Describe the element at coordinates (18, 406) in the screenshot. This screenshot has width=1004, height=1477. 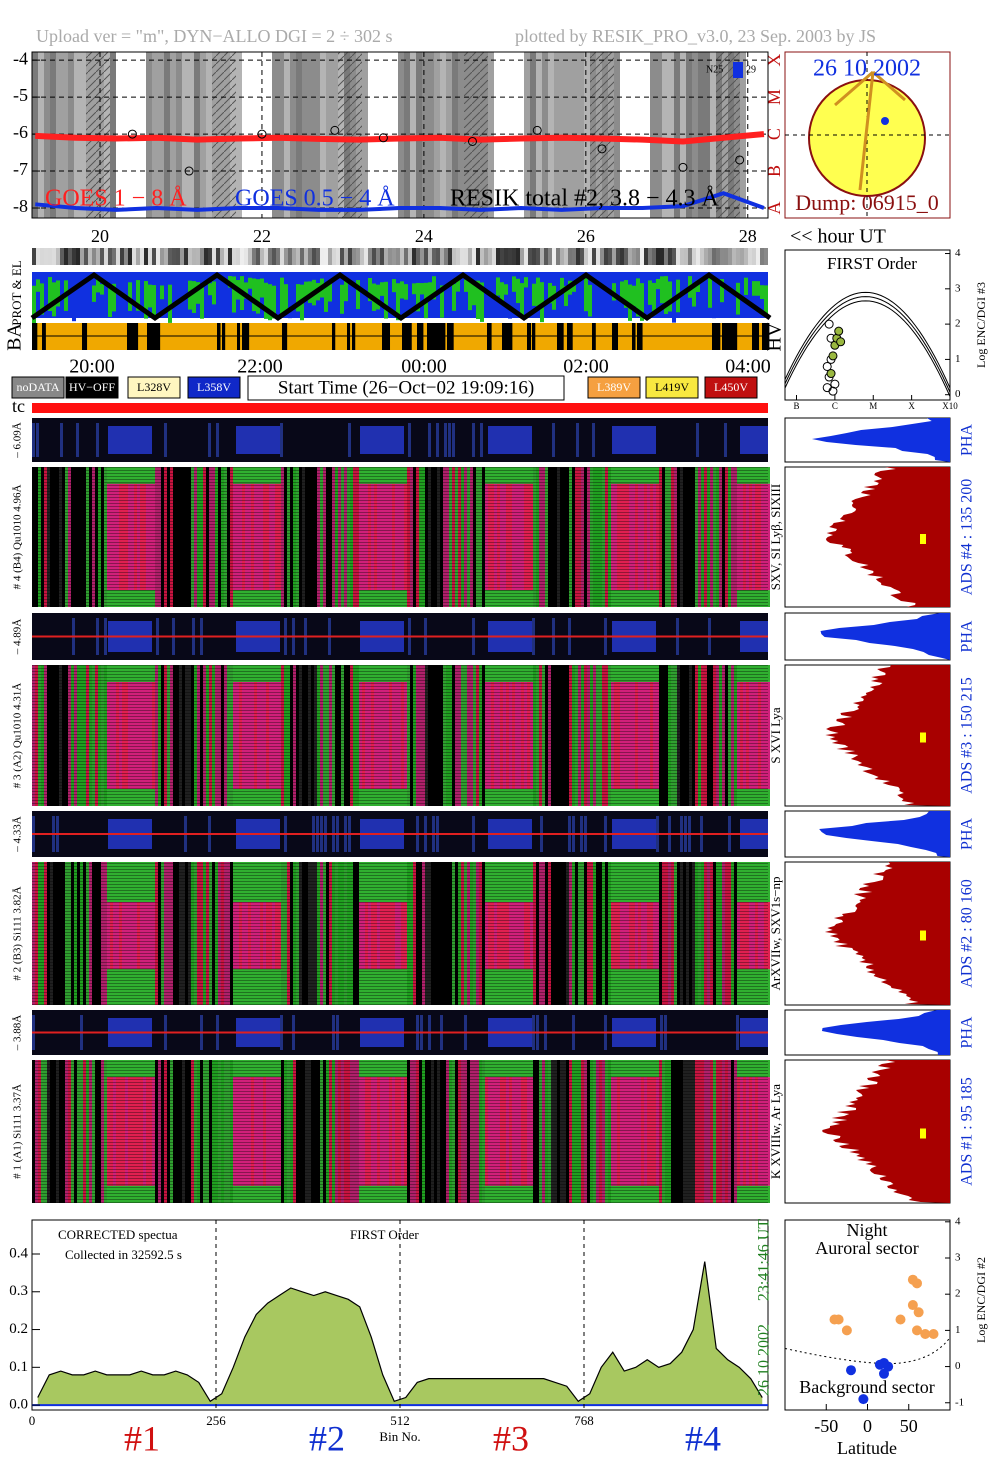
I see `tc-label: tc` at that location.